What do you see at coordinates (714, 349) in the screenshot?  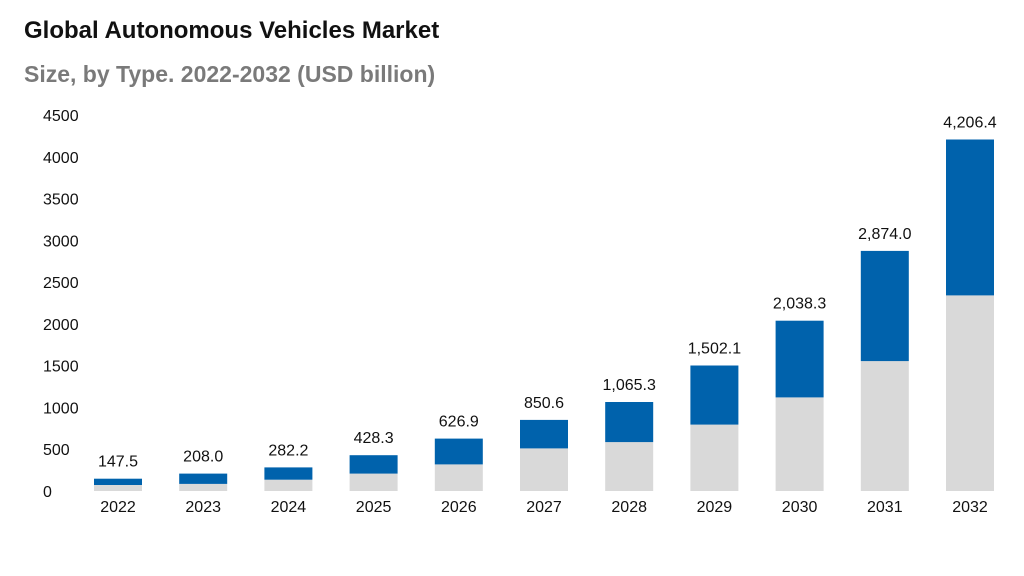 I see `total-label: 1,502.1` at bounding box center [714, 349].